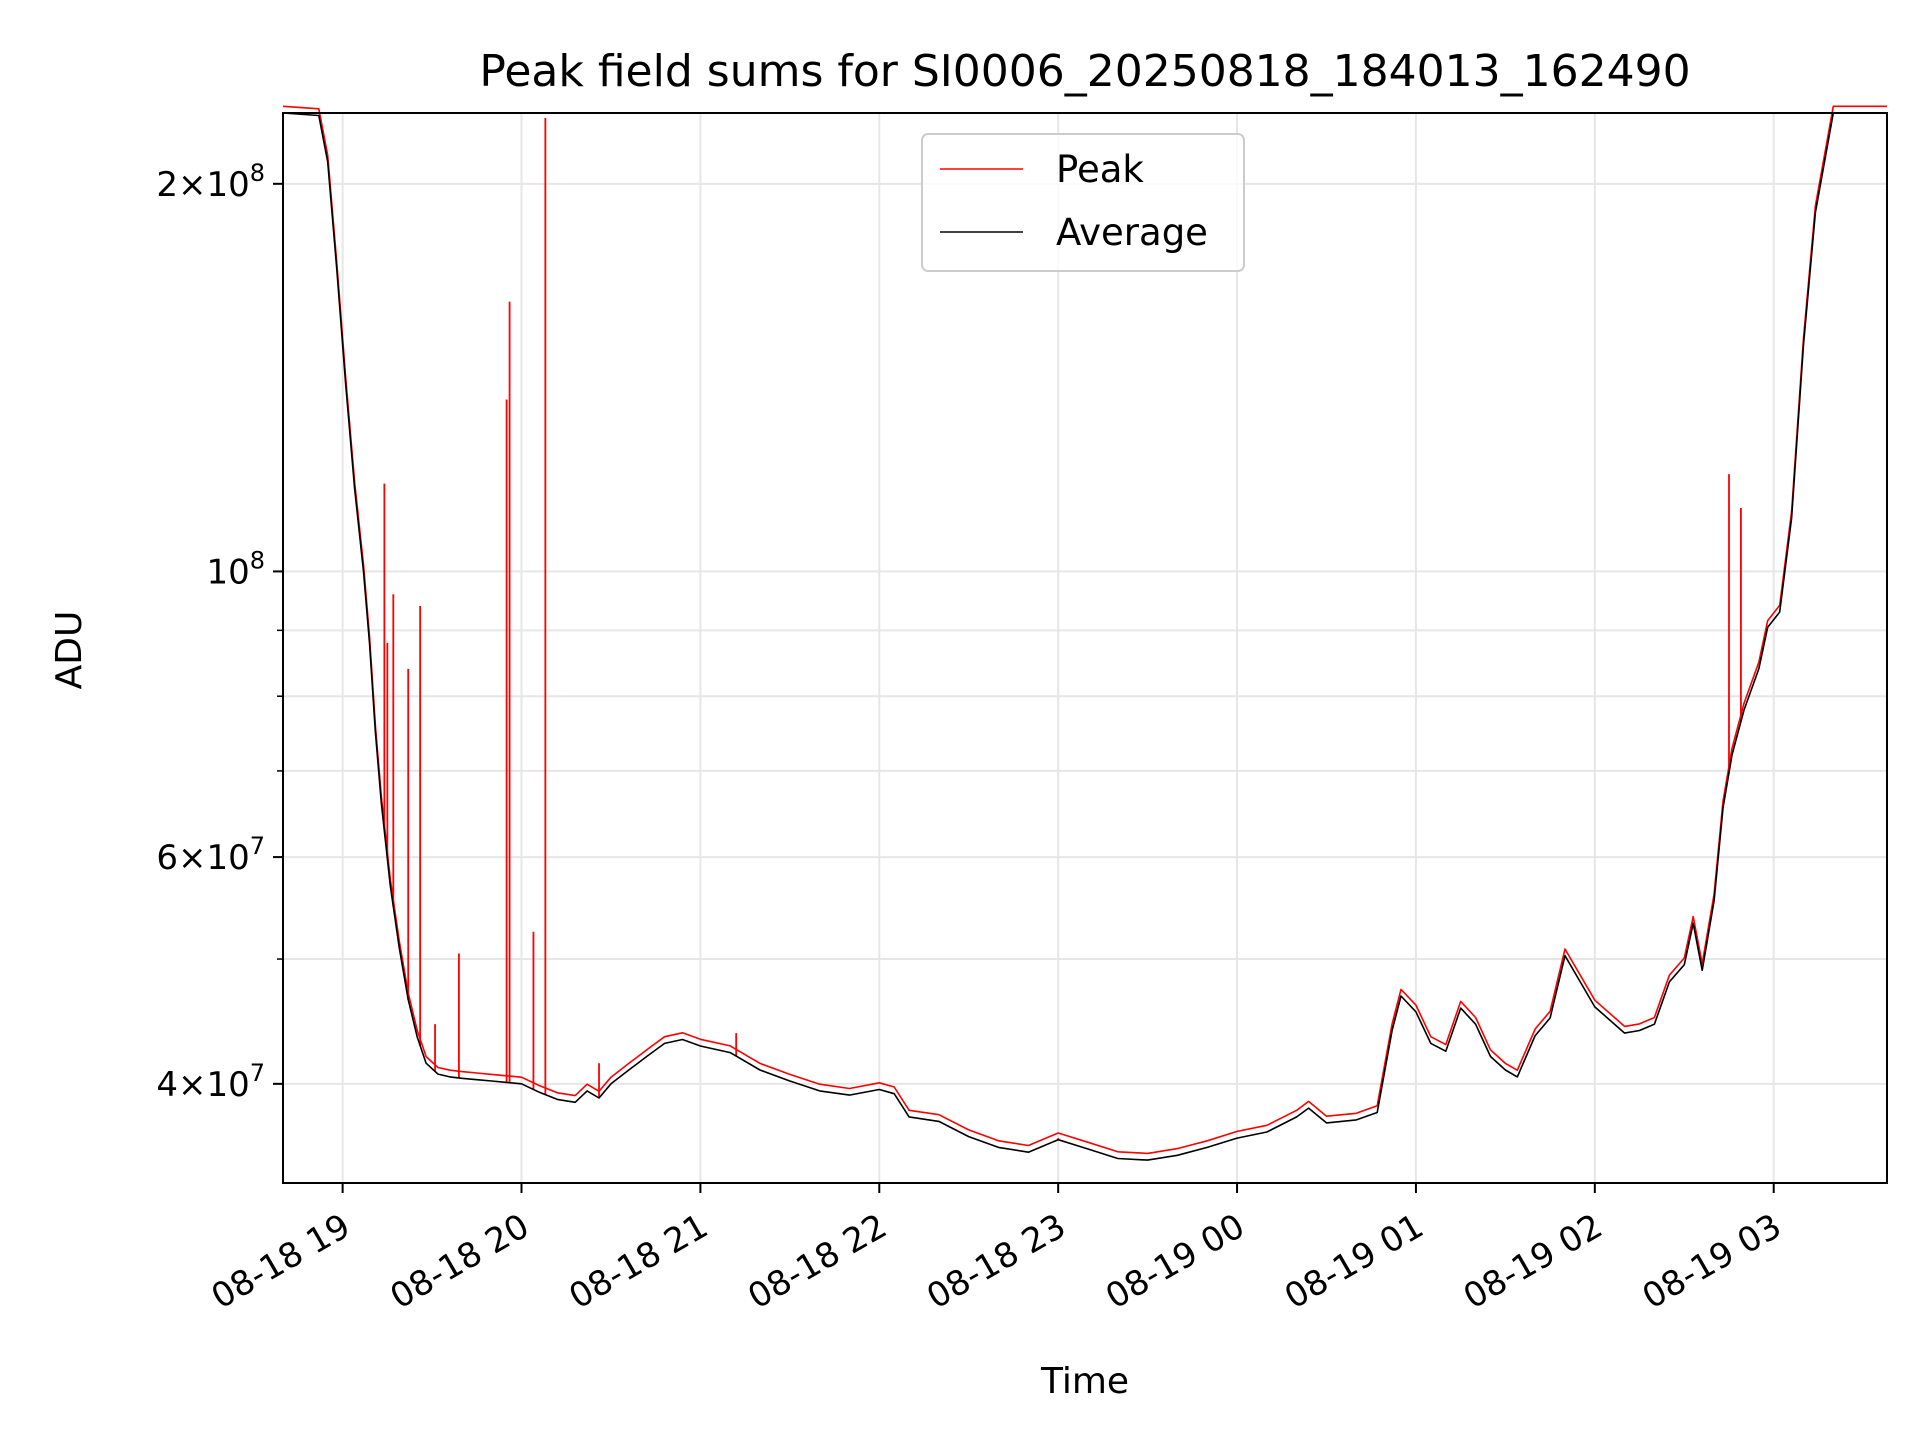  What do you see at coordinates (210, 1082) in the screenshot?
I see `y-tick-label: 4×107` at bounding box center [210, 1082].